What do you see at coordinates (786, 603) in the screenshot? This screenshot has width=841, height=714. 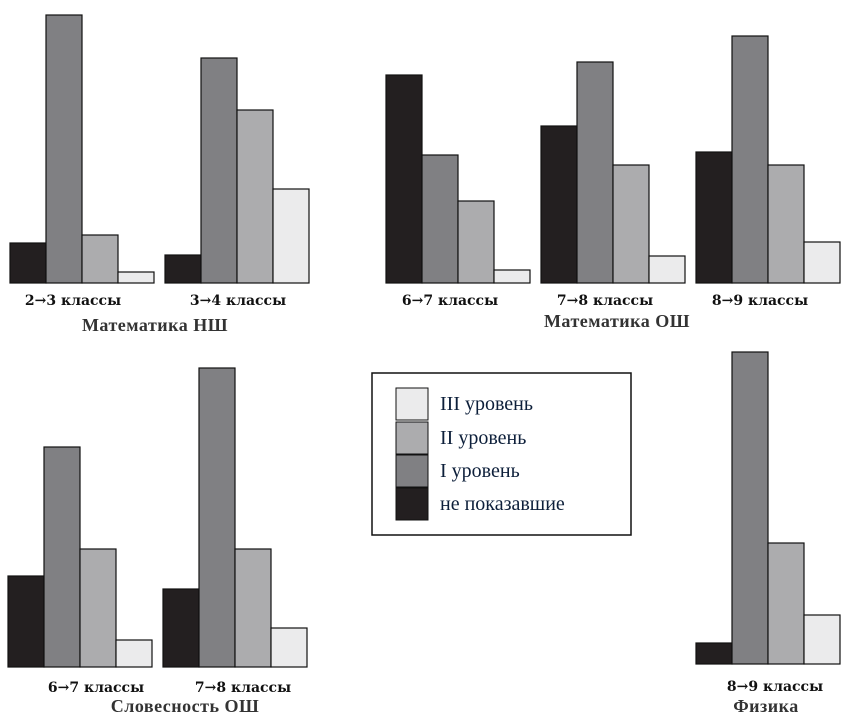 I see `bar-II-уровень-3-0` at bounding box center [786, 603].